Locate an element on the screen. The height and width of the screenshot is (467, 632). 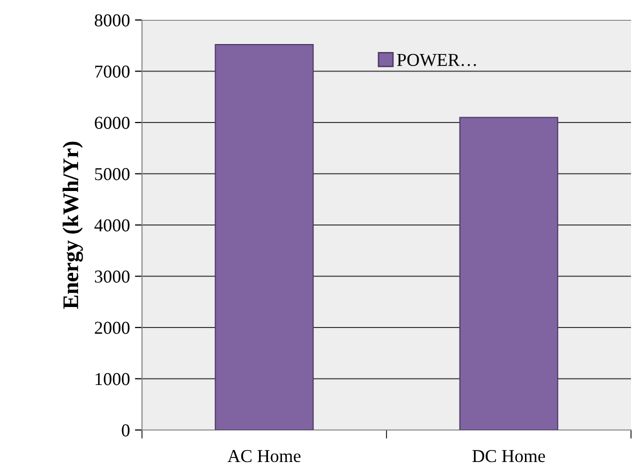
y-tick-label: 4000 is located at coordinates (112, 225).